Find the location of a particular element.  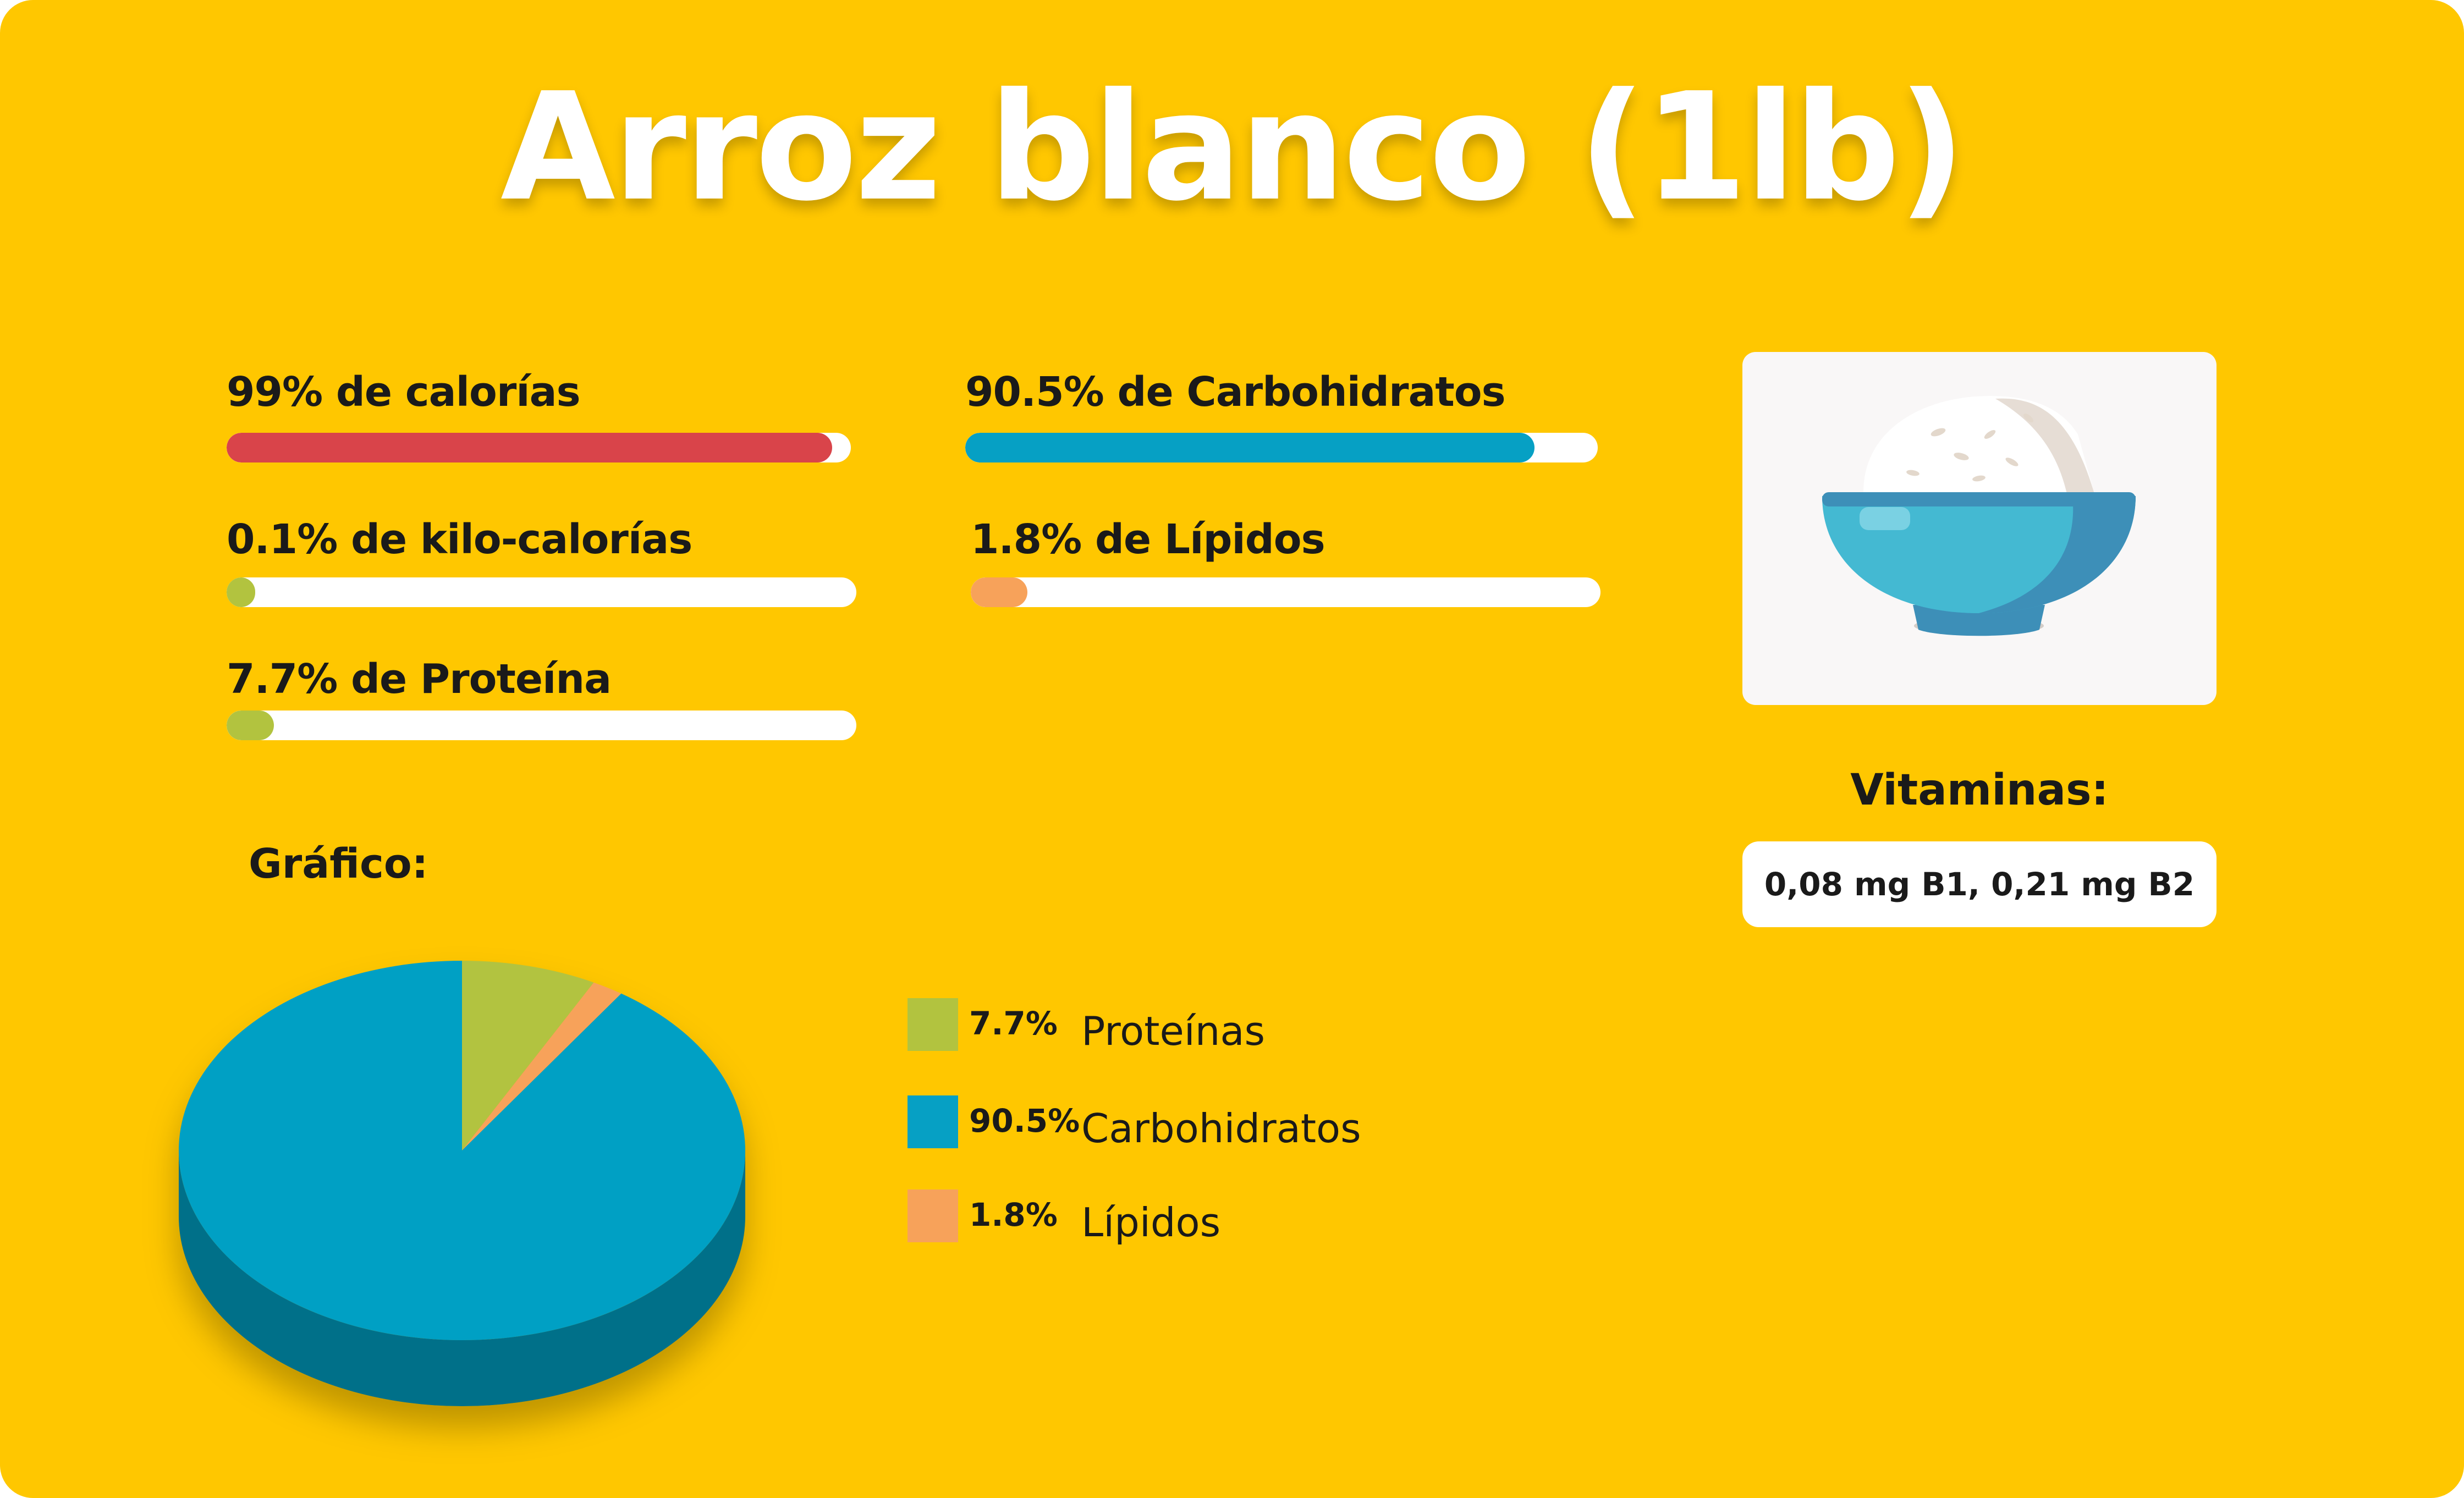

vitamins-value: 0,08 mg B1, 0,21 mg B2 is located at coordinates (1979, 884).